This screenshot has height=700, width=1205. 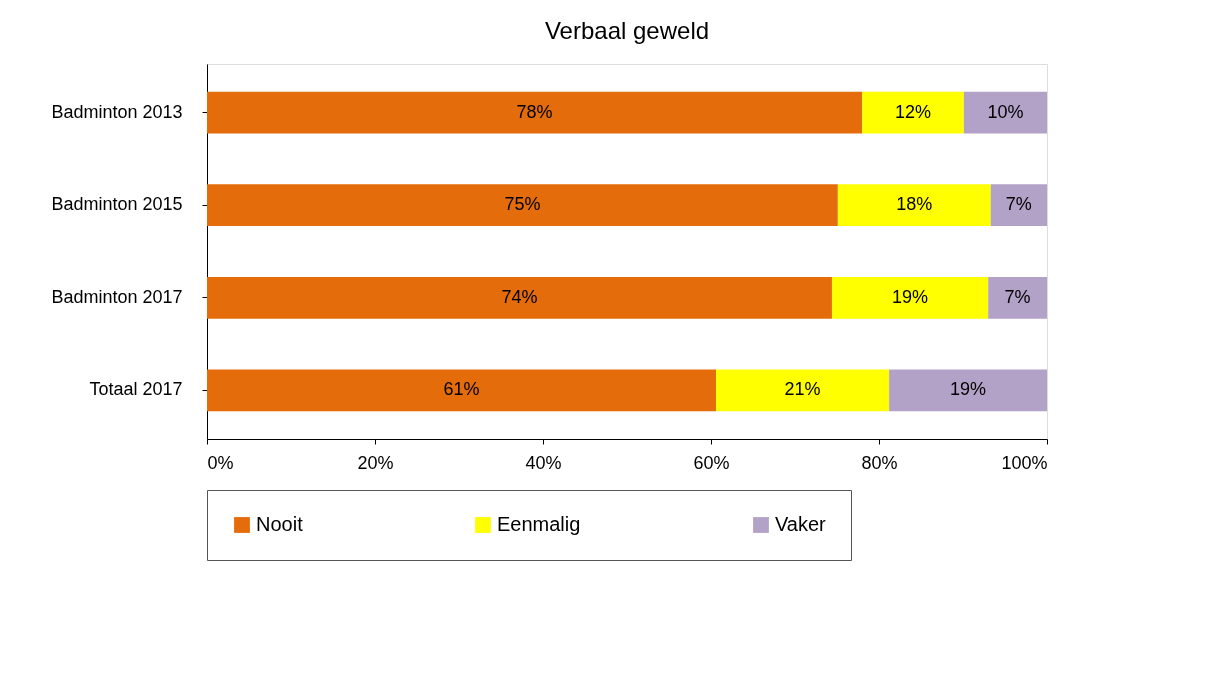 What do you see at coordinates (914, 204) in the screenshot?
I see `data-label: 18%` at bounding box center [914, 204].